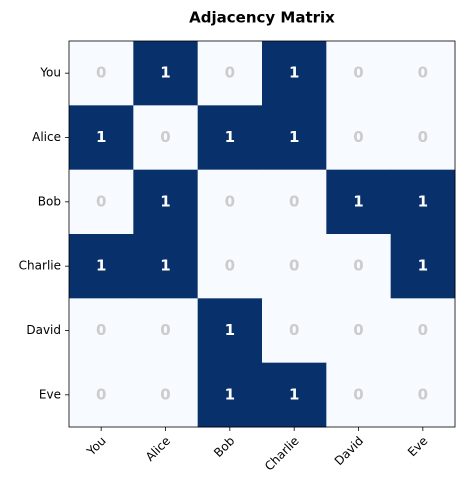  I want to click on x-tick-label: Eve, so click(418, 447).